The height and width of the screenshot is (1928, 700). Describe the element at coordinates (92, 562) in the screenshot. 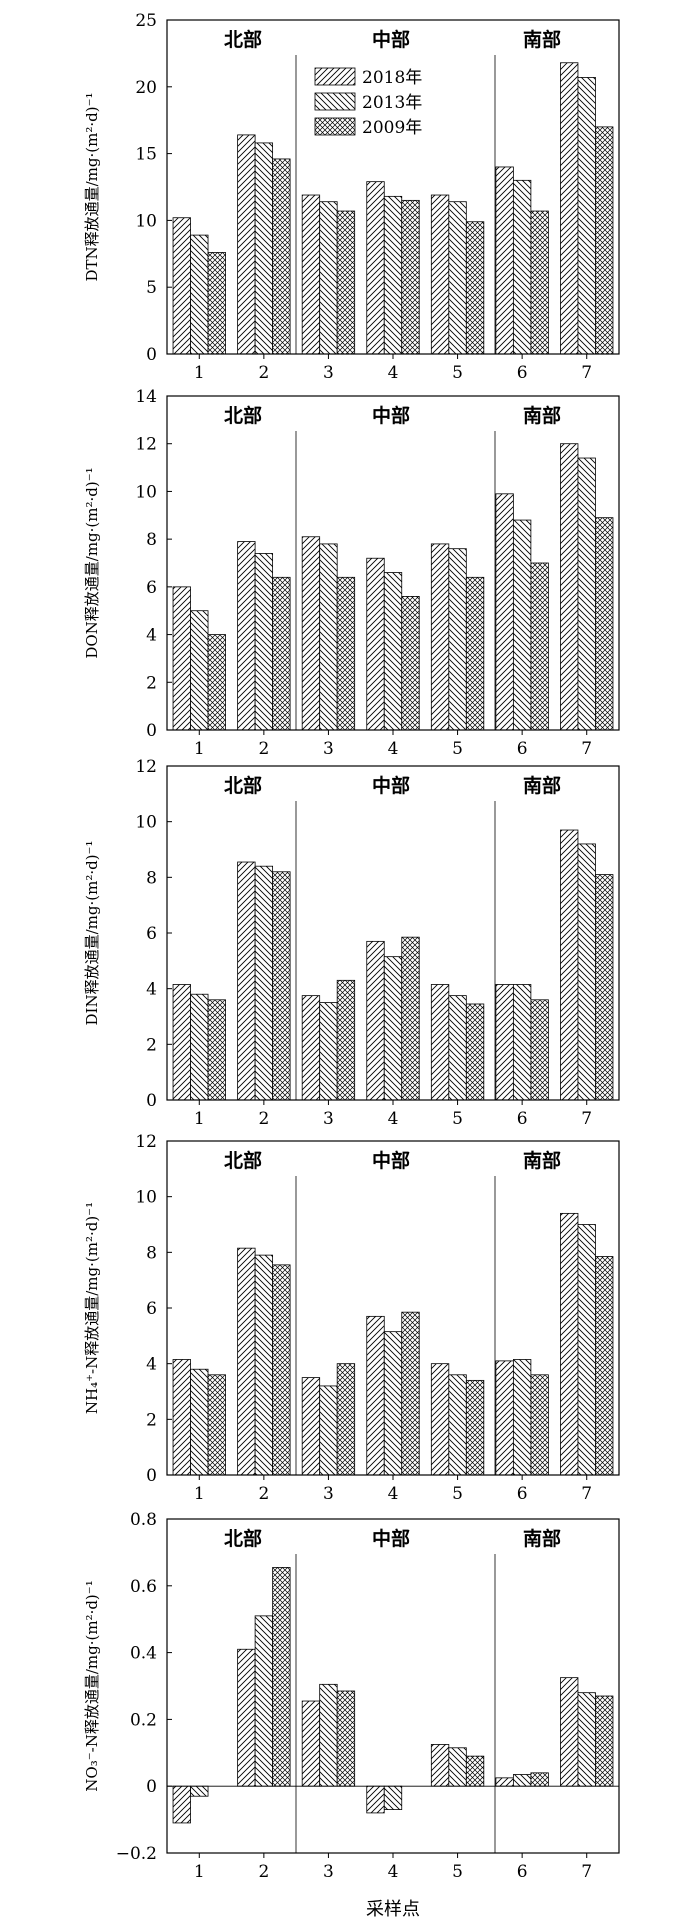

I see `y-axis-label: DON释放通量/mg·(m²·d)⁻¹` at that location.